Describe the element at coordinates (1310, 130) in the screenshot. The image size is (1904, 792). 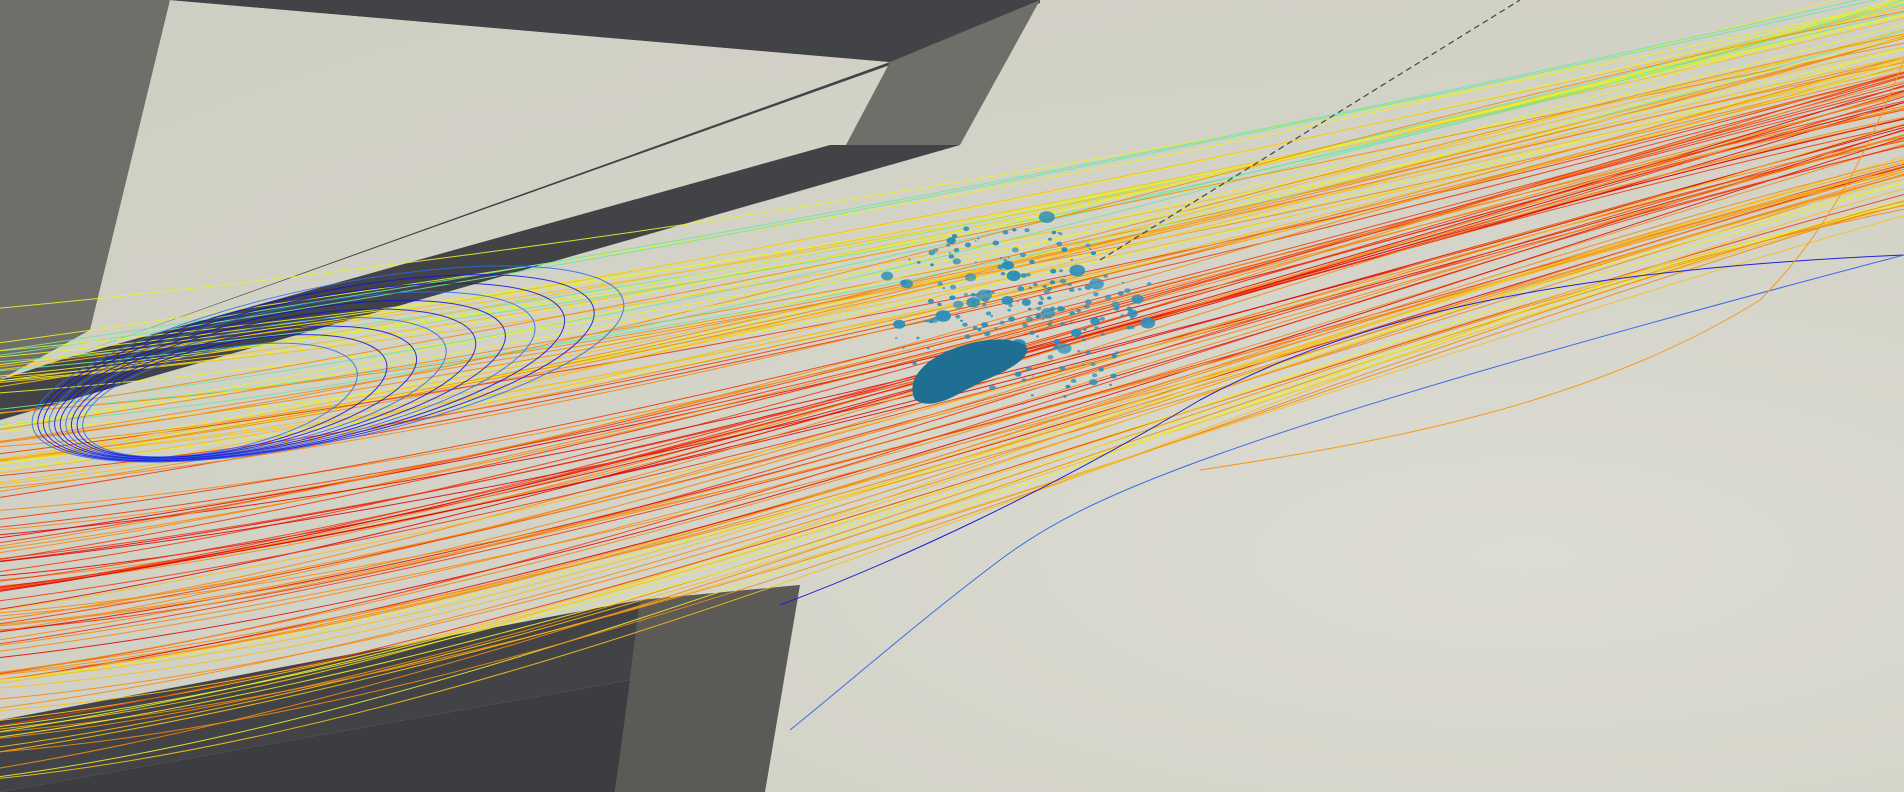
I see `probe-line` at that location.